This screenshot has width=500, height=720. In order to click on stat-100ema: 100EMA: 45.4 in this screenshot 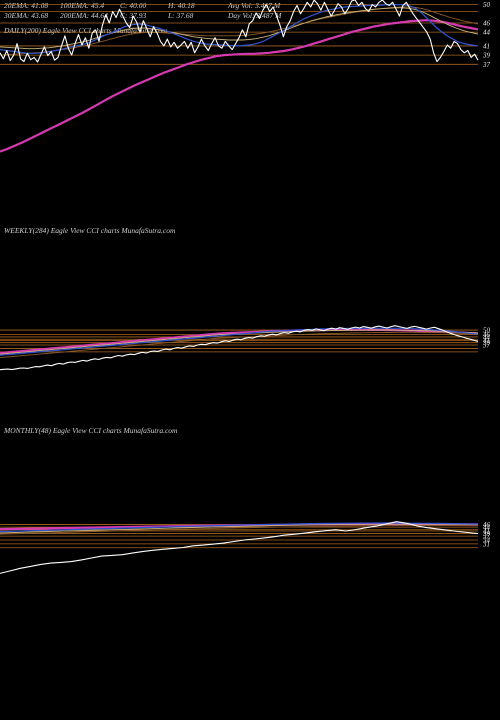, I will do `click(82, 5)`.